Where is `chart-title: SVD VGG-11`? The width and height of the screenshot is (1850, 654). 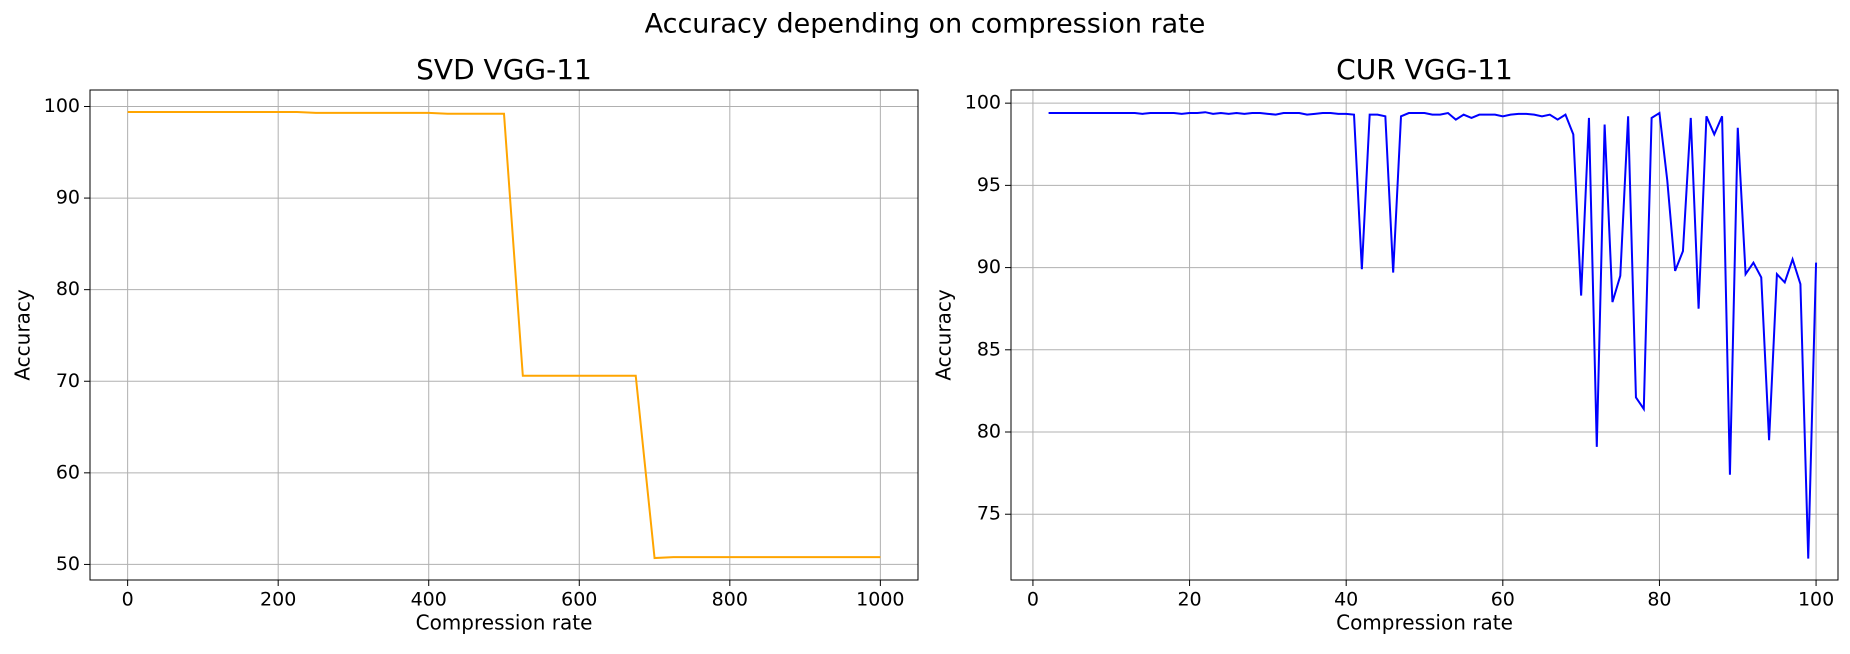
chart-title: SVD VGG-11 is located at coordinates (504, 69).